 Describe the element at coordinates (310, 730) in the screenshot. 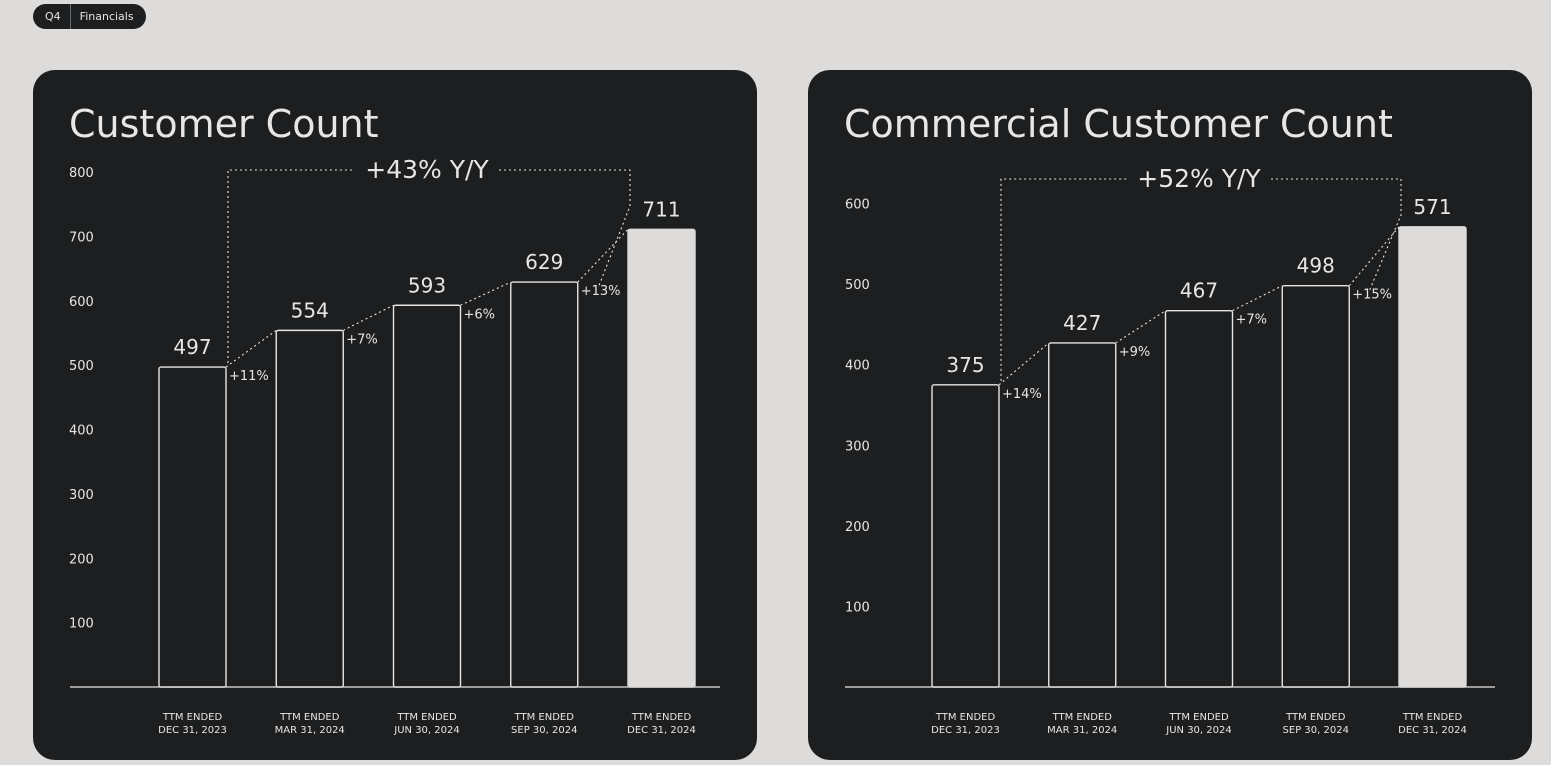

I see `chart0-category-label-line2: MAR 31, 2024` at that location.